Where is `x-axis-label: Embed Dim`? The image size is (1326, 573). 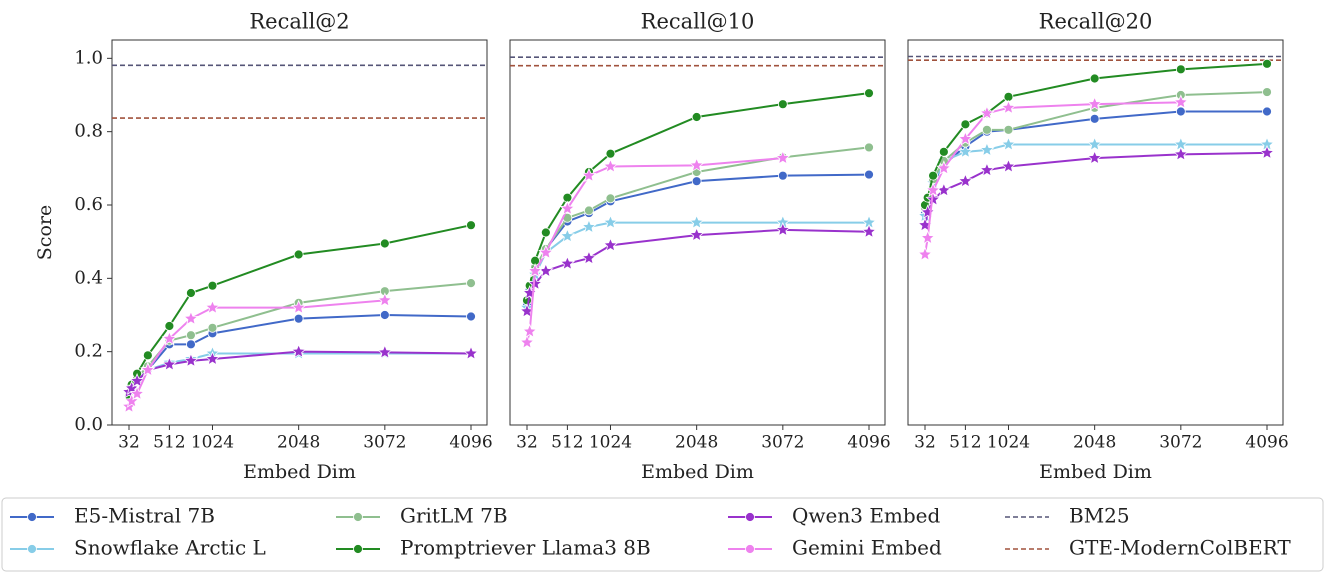
x-axis-label: Embed Dim is located at coordinates (1095, 472).